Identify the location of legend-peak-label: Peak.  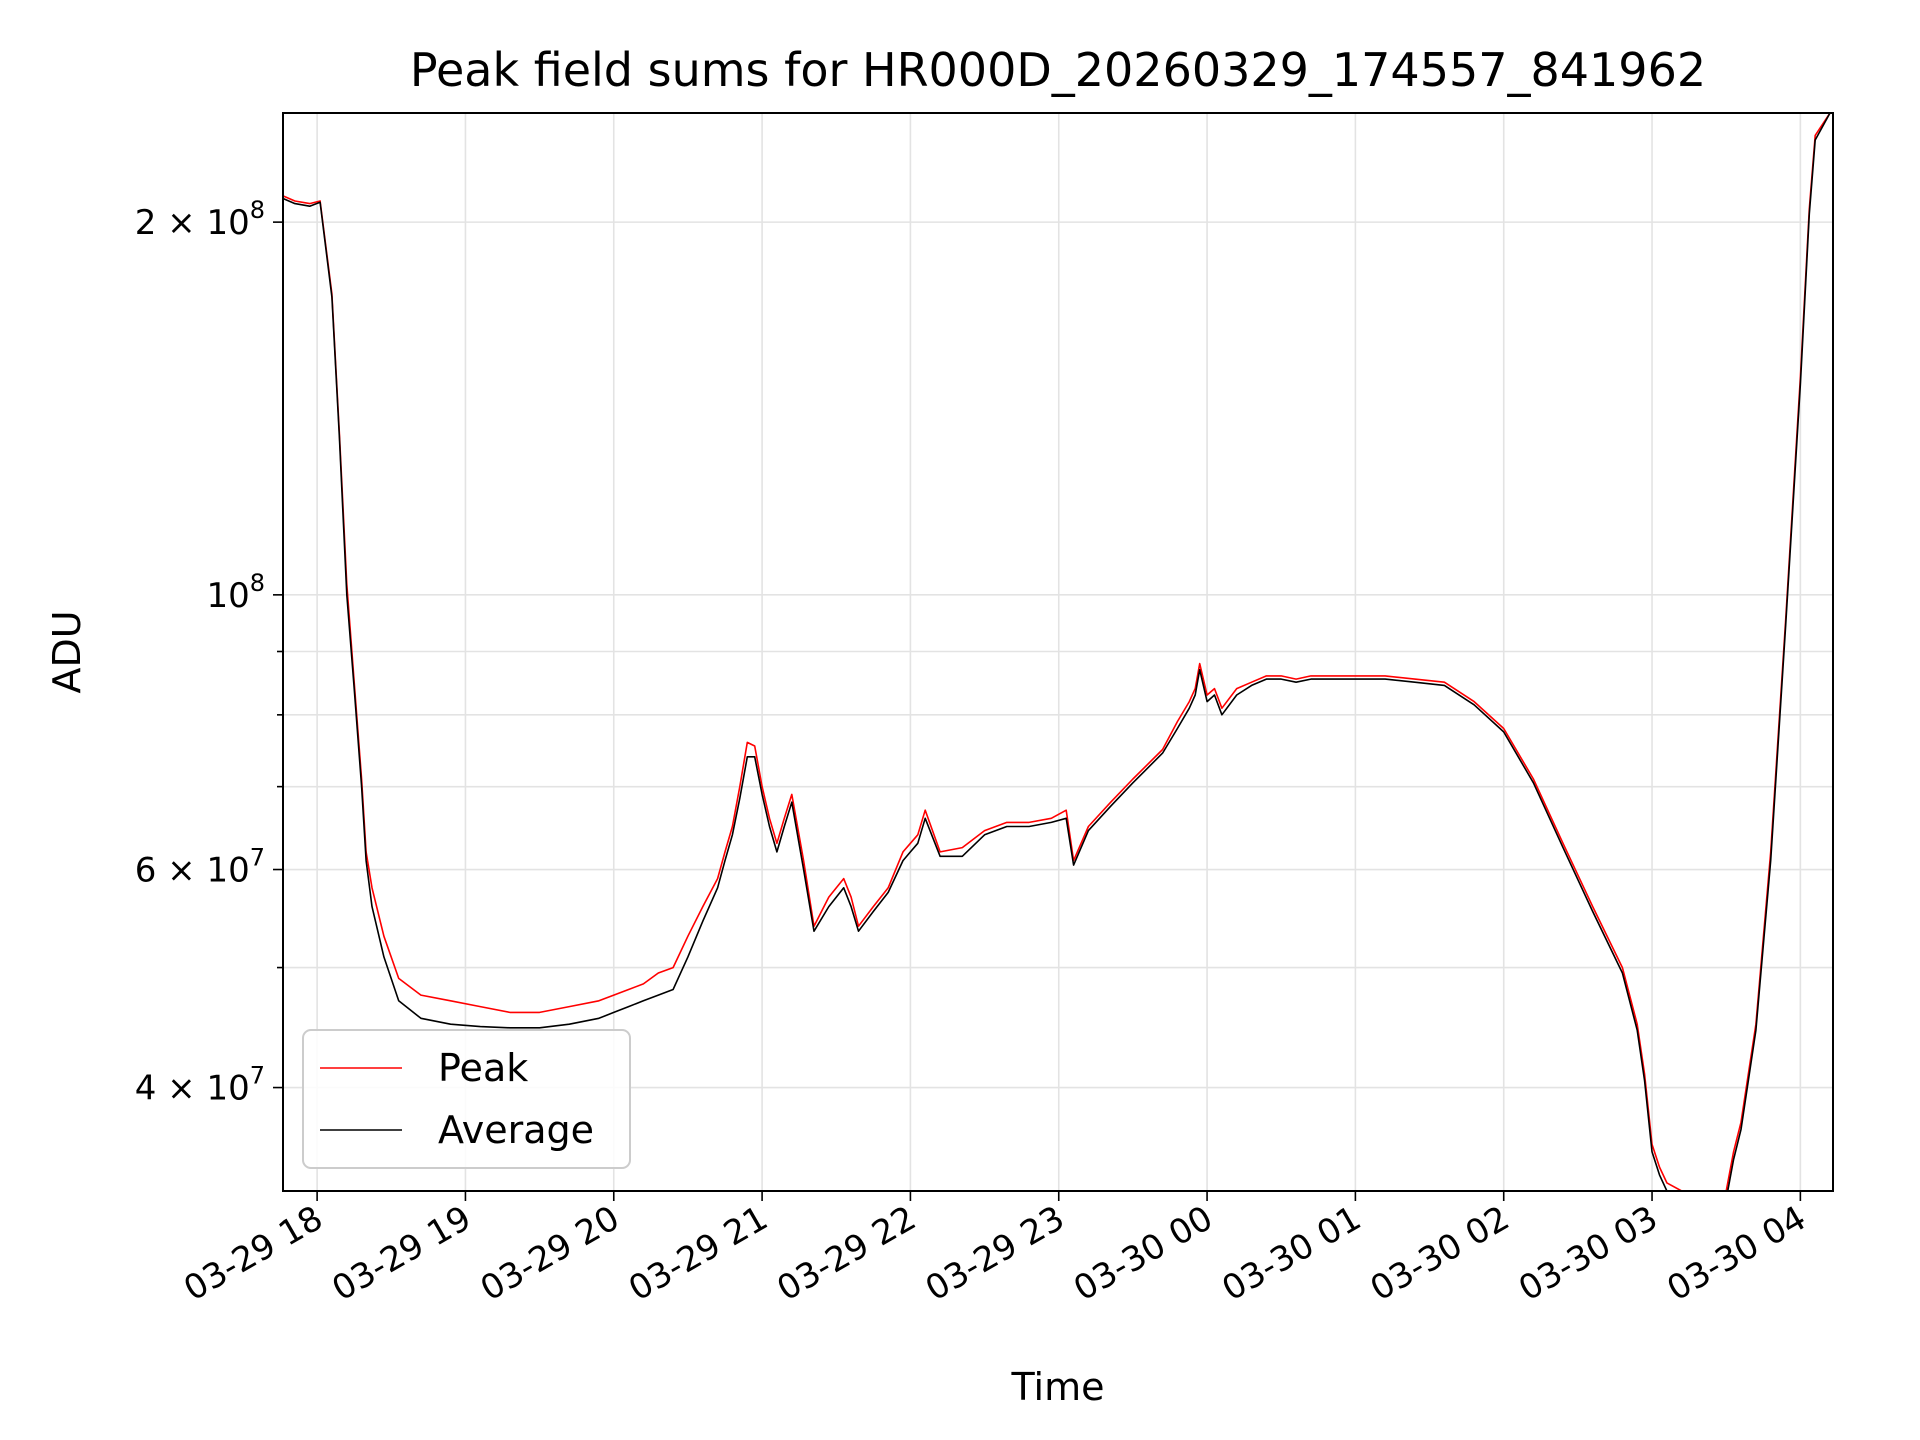
(483, 1068).